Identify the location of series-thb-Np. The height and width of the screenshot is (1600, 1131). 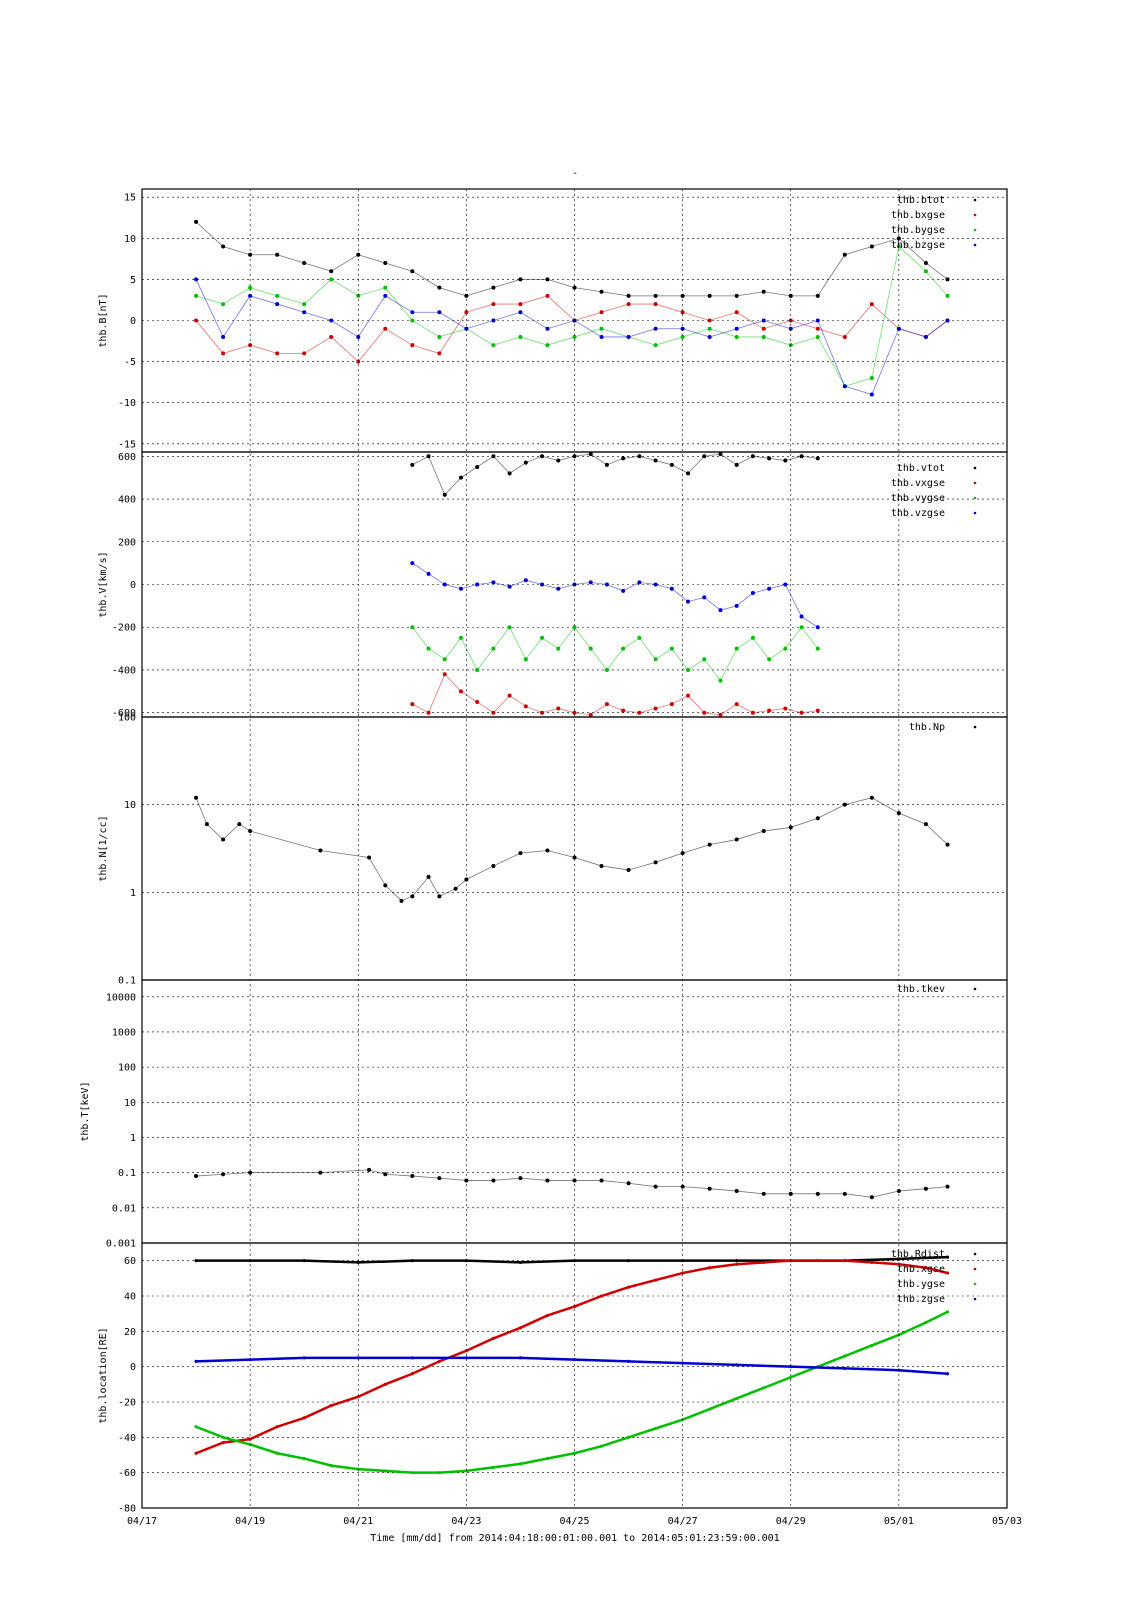
(572, 849).